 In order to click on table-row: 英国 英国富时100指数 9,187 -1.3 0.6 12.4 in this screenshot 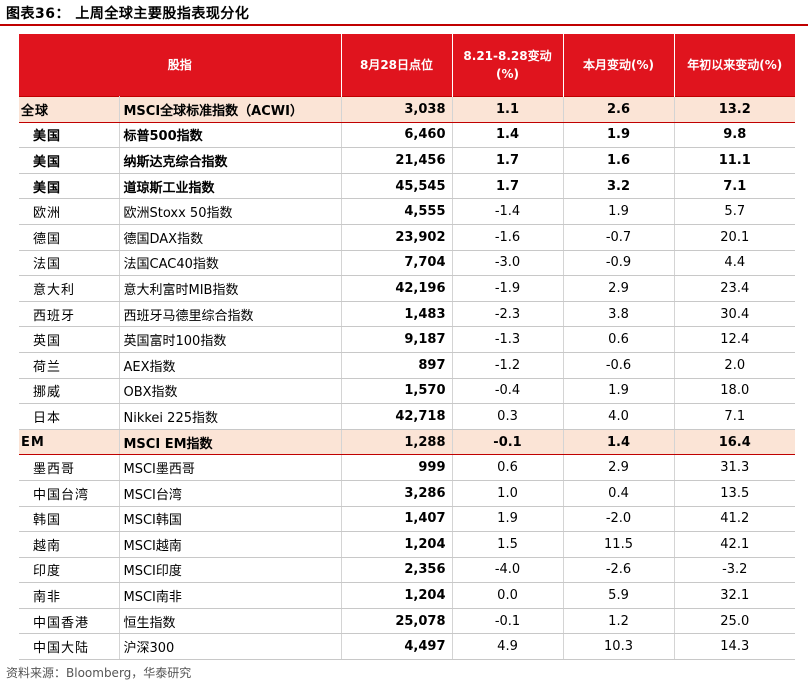, I will do `click(407, 339)`.